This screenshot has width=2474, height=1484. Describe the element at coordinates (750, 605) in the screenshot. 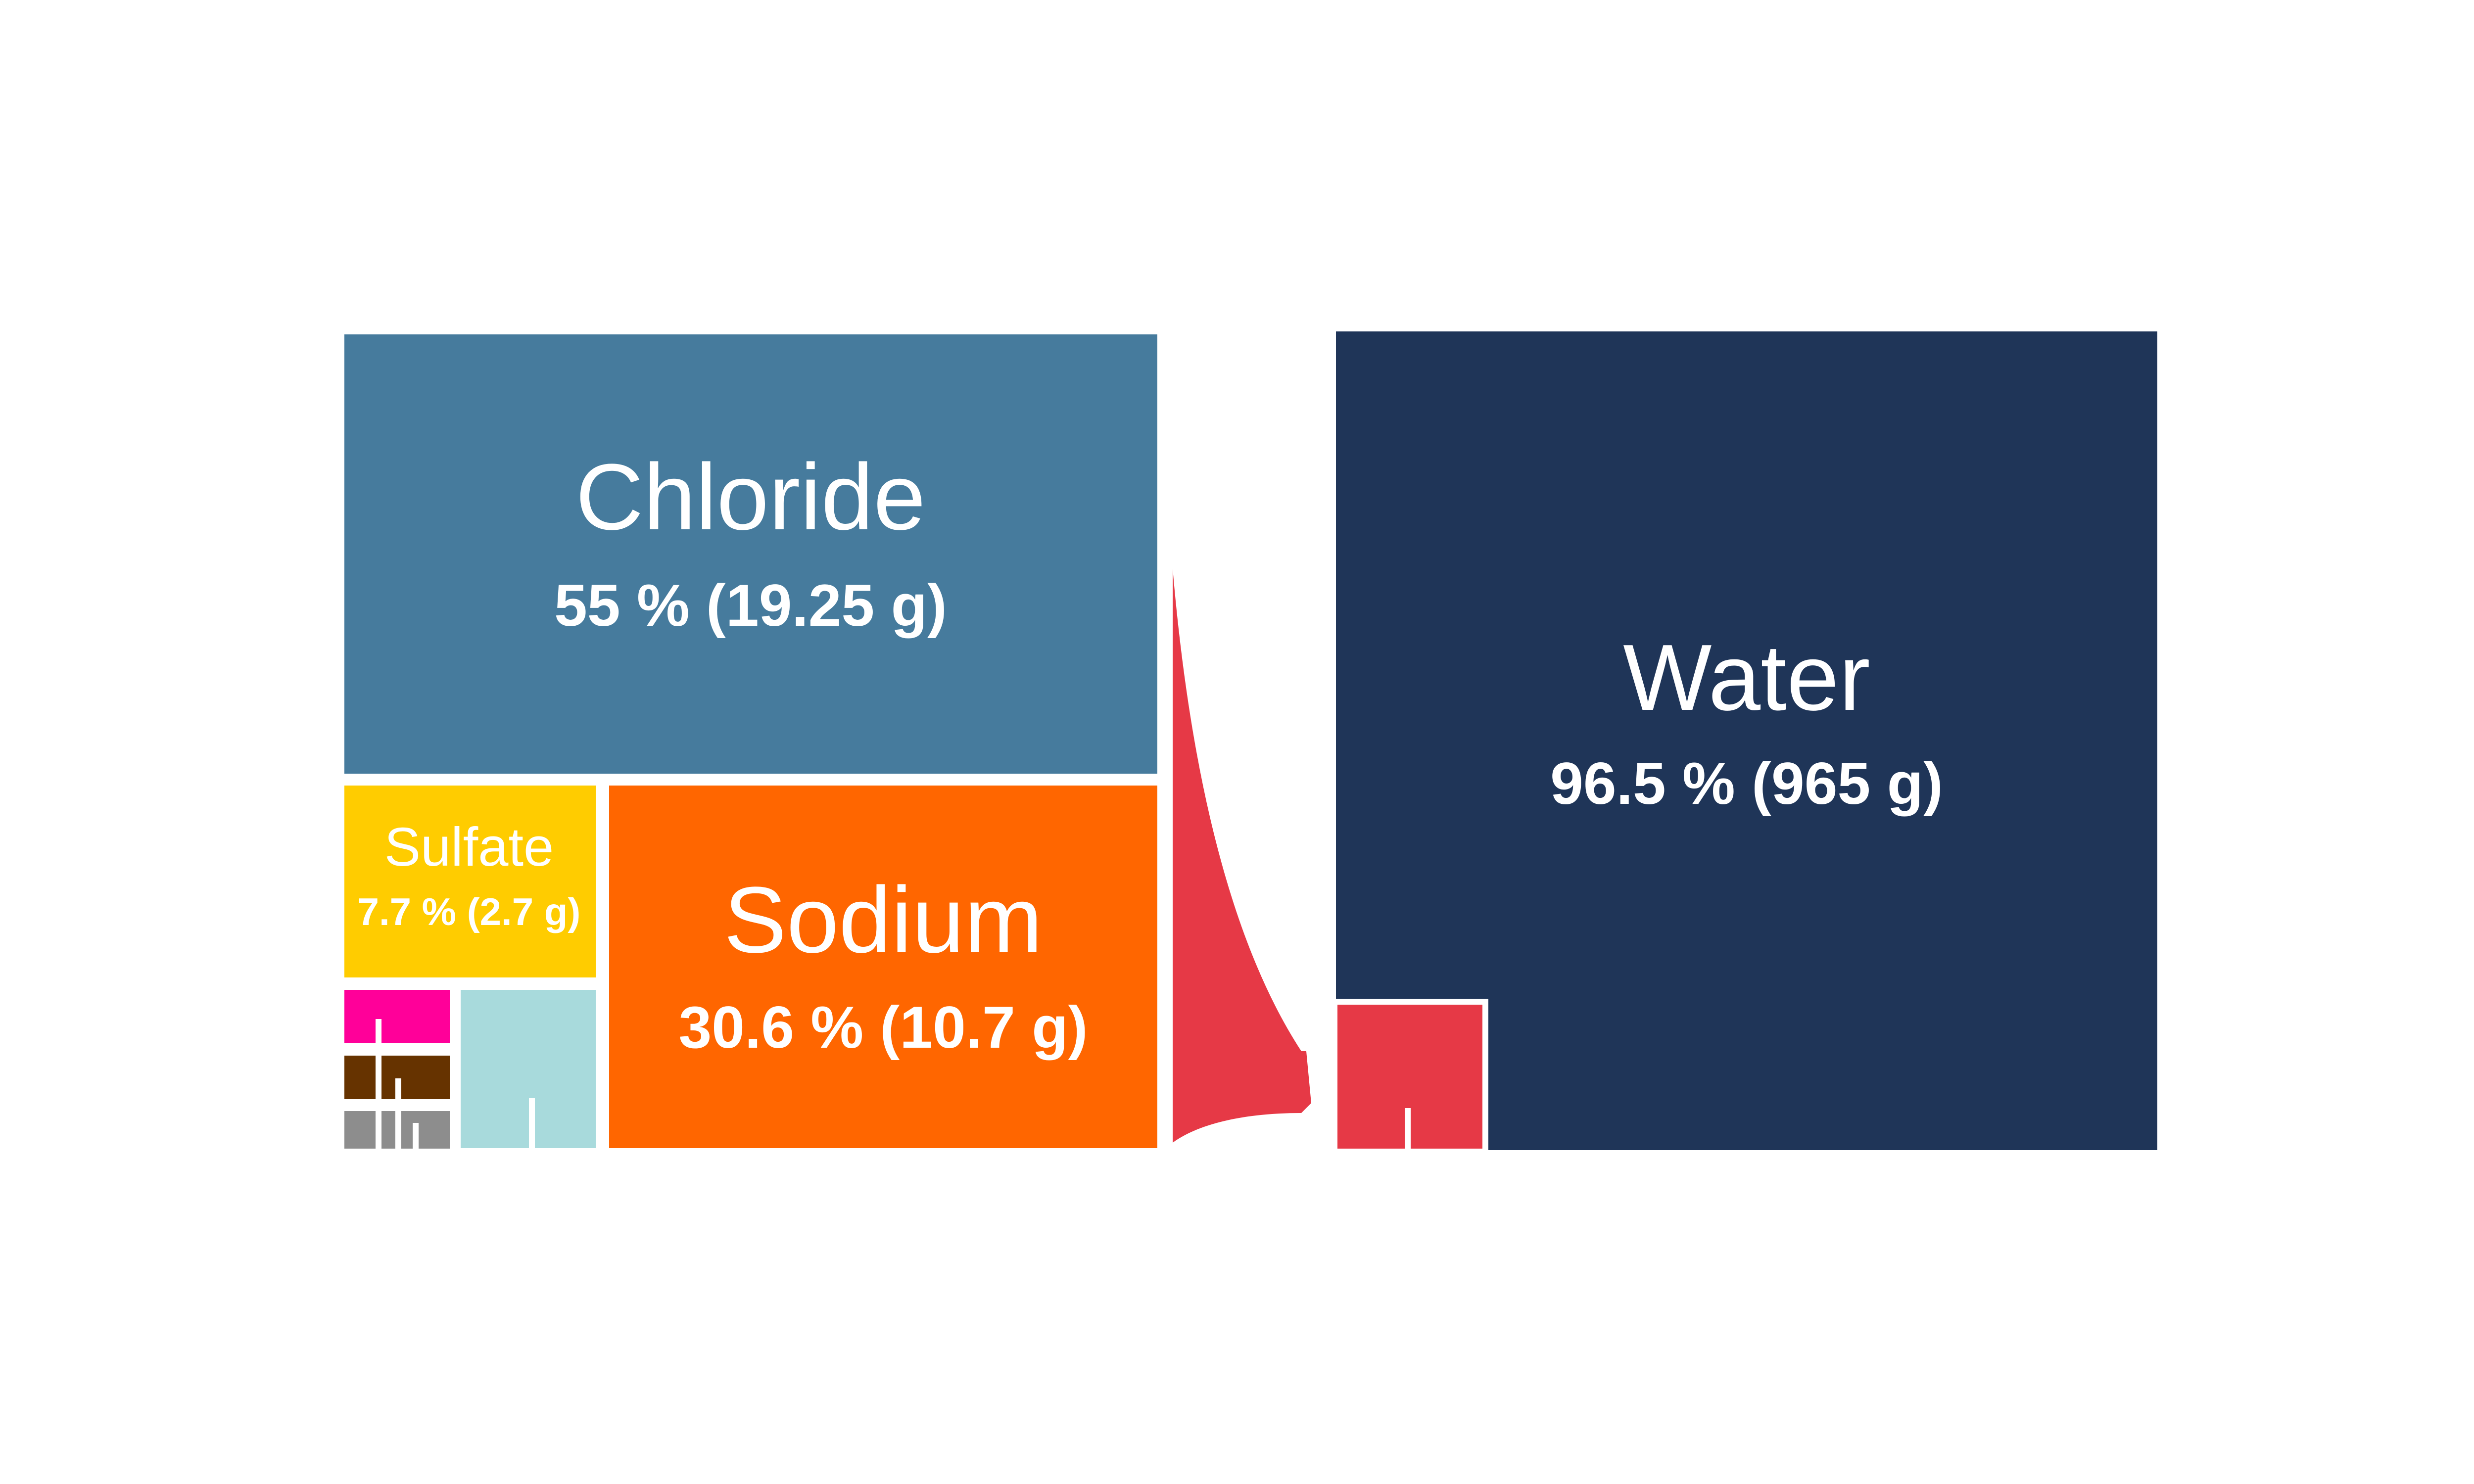

I see `chloride-value-label: 55 % (19.25 g)` at that location.